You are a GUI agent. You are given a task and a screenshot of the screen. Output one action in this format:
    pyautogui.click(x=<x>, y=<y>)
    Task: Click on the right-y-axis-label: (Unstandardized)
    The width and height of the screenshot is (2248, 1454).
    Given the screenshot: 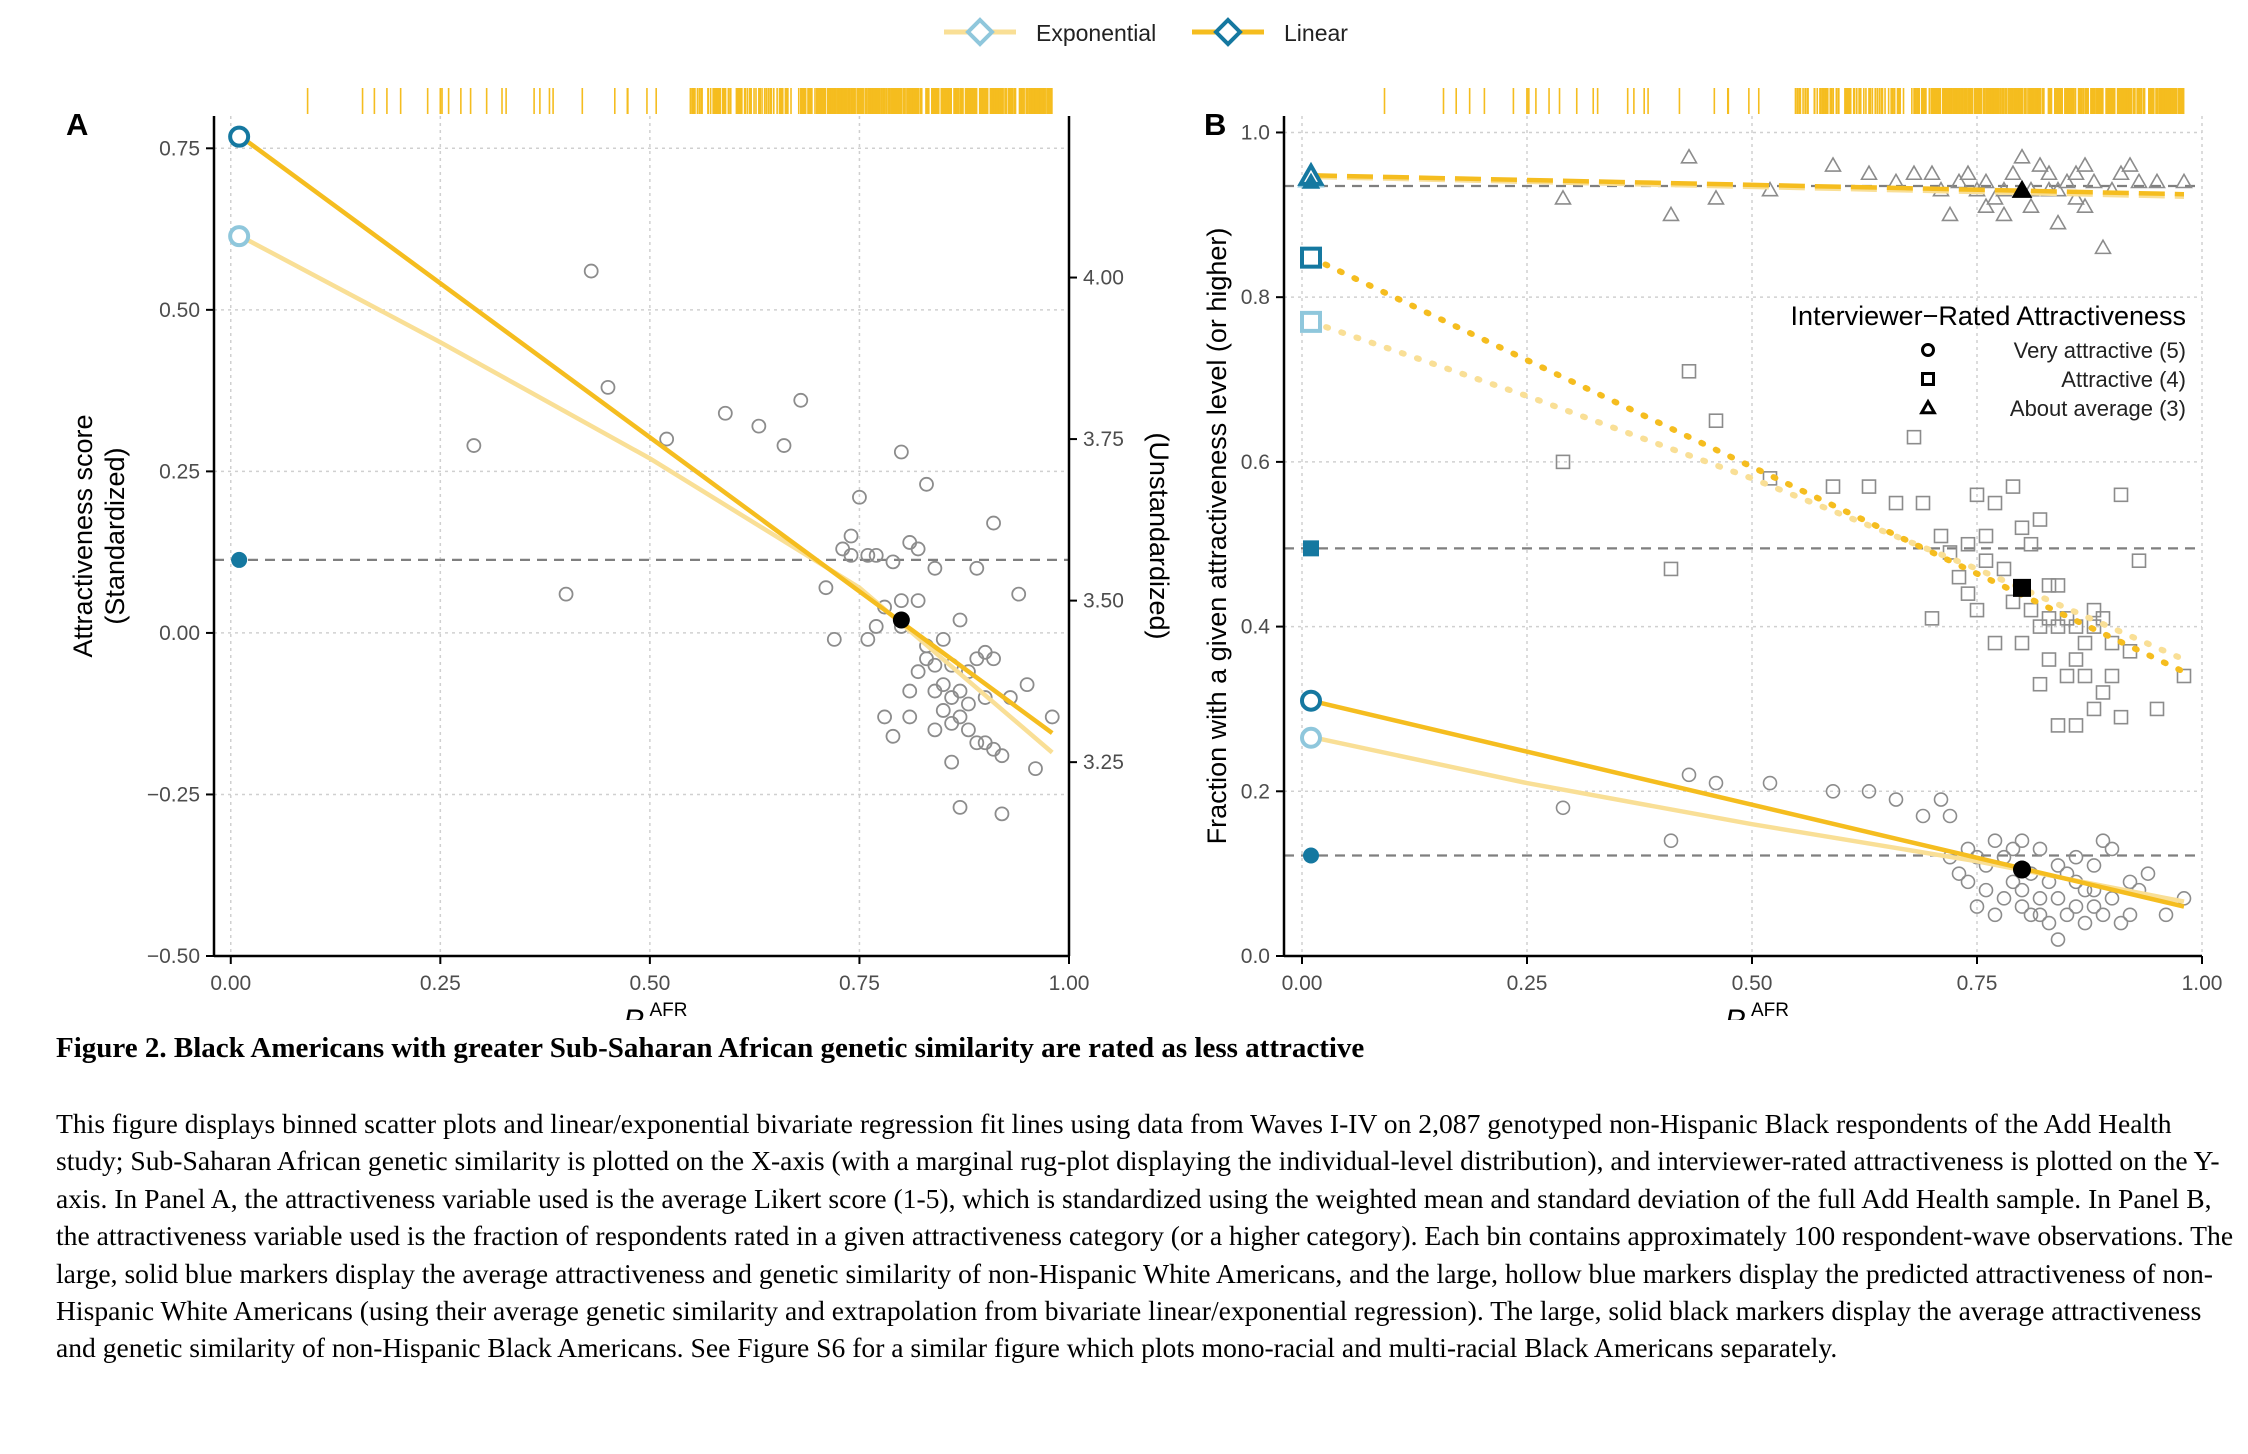 What is the action you would take?
    pyautogui.click(x=1159, y=535)
    